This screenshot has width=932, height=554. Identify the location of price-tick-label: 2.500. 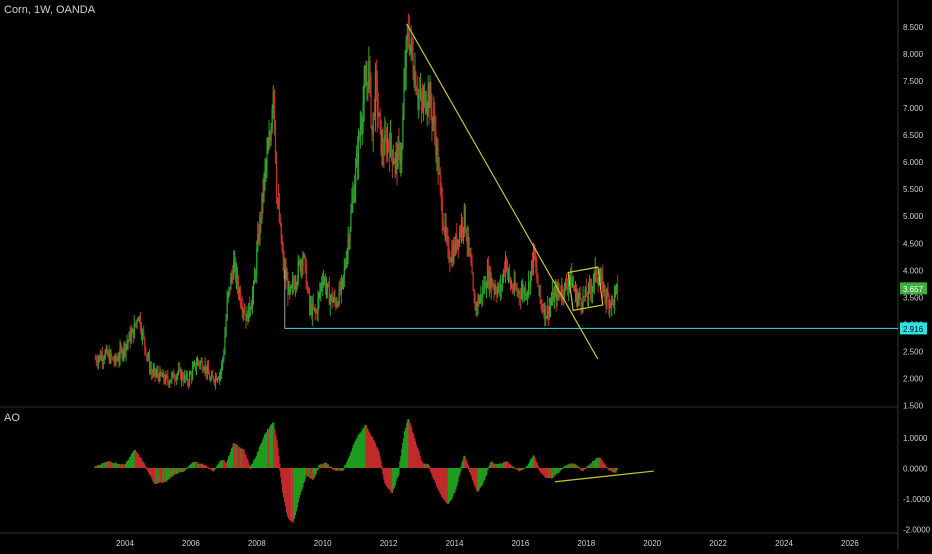
(913, 351).